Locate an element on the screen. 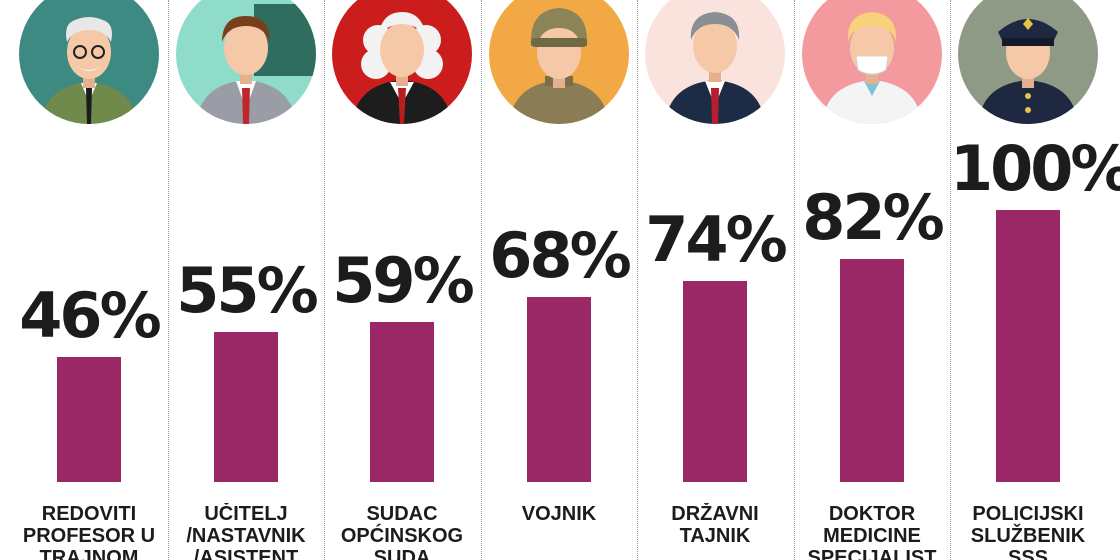 The height and width of the screenshot is (560, 1120). police-officer-icon is located at coordinates (1028, 62).